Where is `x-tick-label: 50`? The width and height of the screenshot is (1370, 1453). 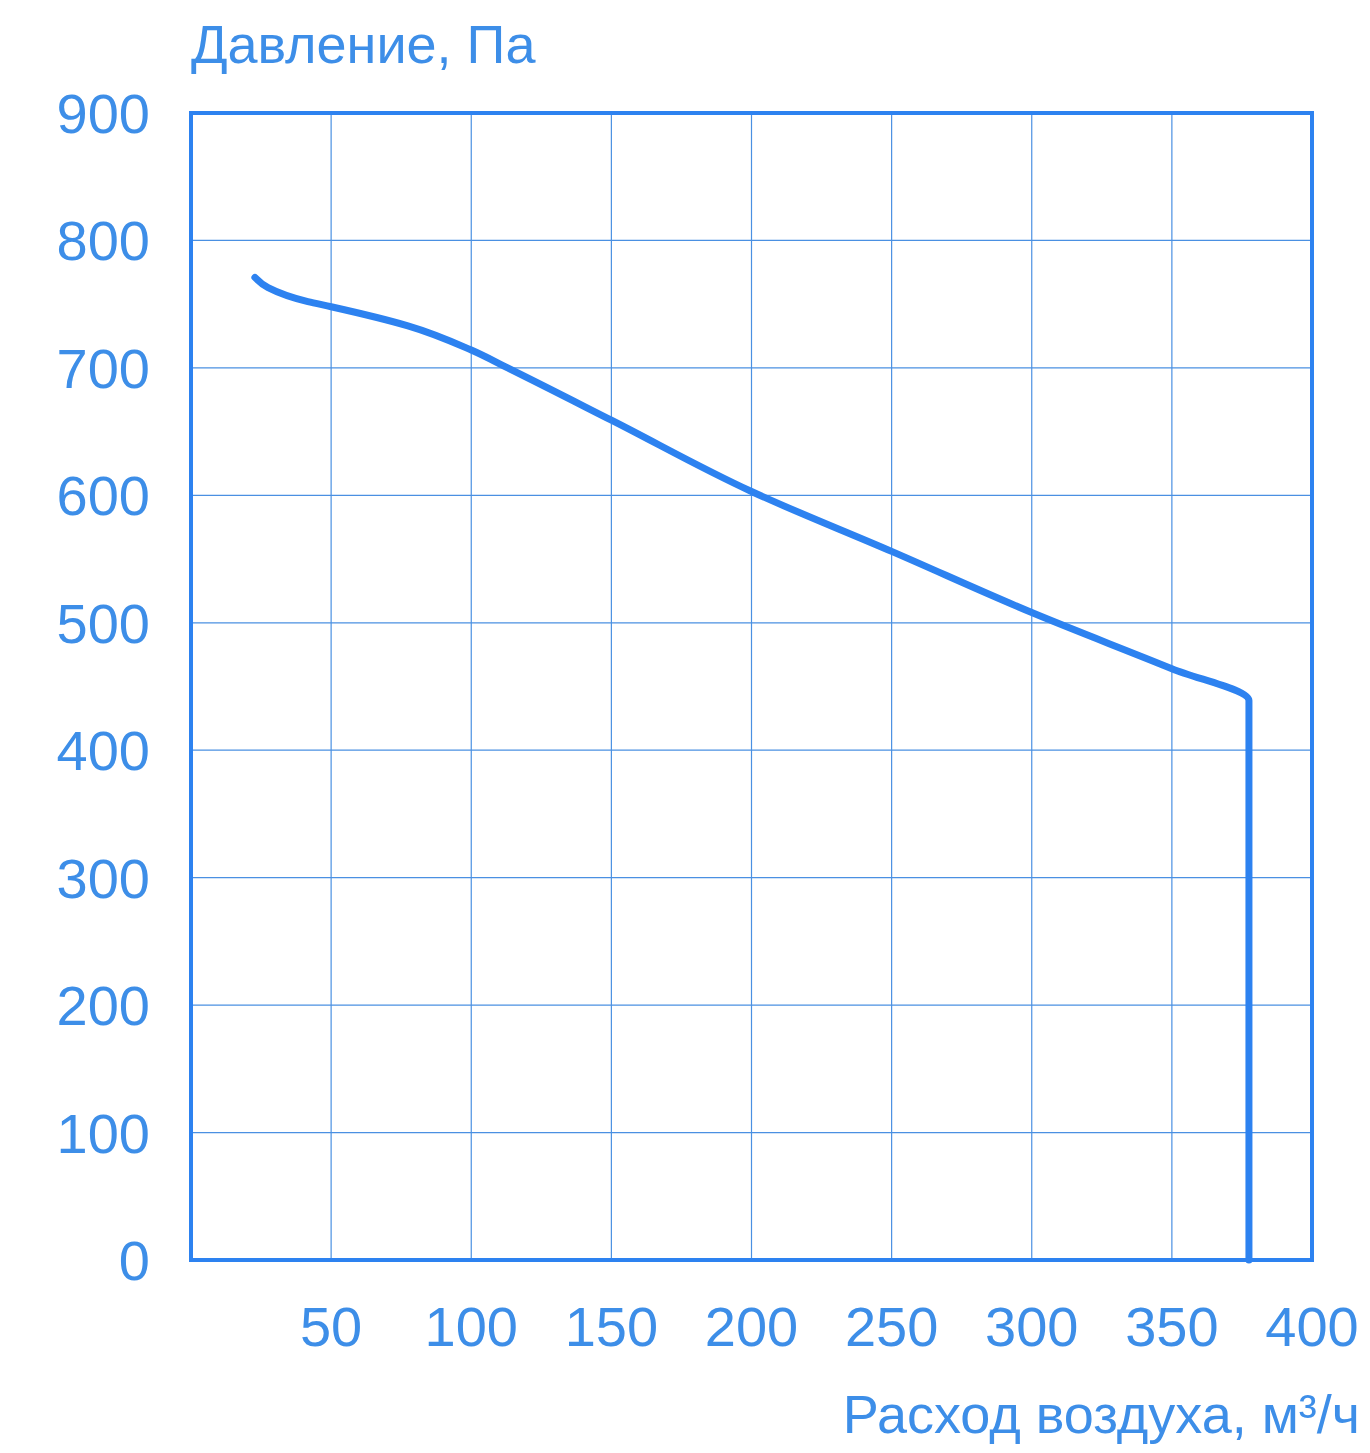
x-tick-label: 50 is located at coordinates (331, 1326).